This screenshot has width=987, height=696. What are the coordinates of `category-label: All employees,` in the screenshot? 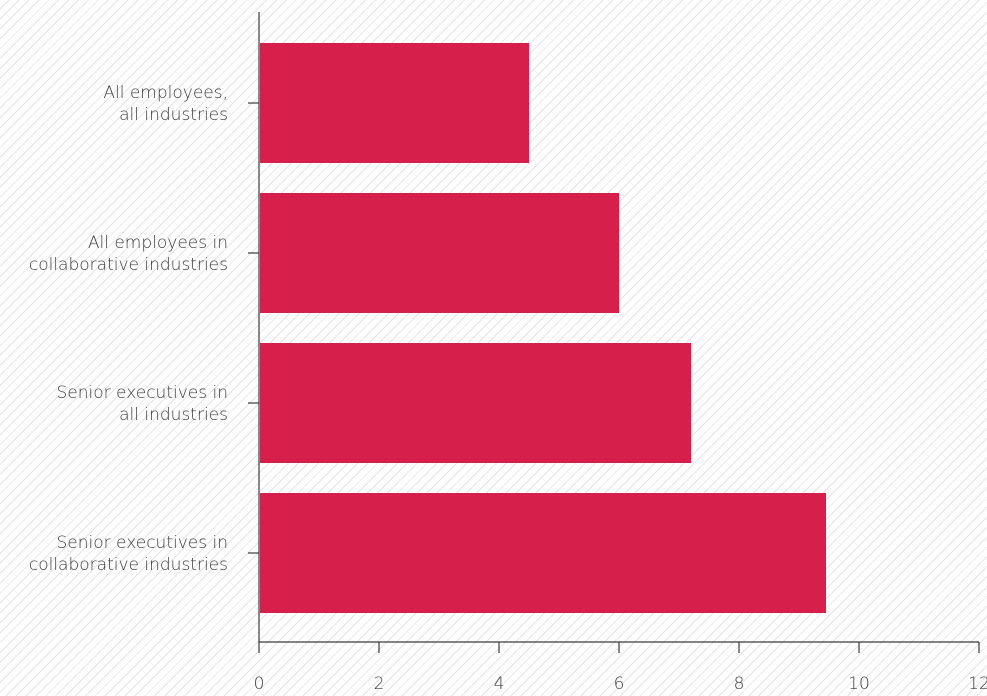 It's located at (165, 93).